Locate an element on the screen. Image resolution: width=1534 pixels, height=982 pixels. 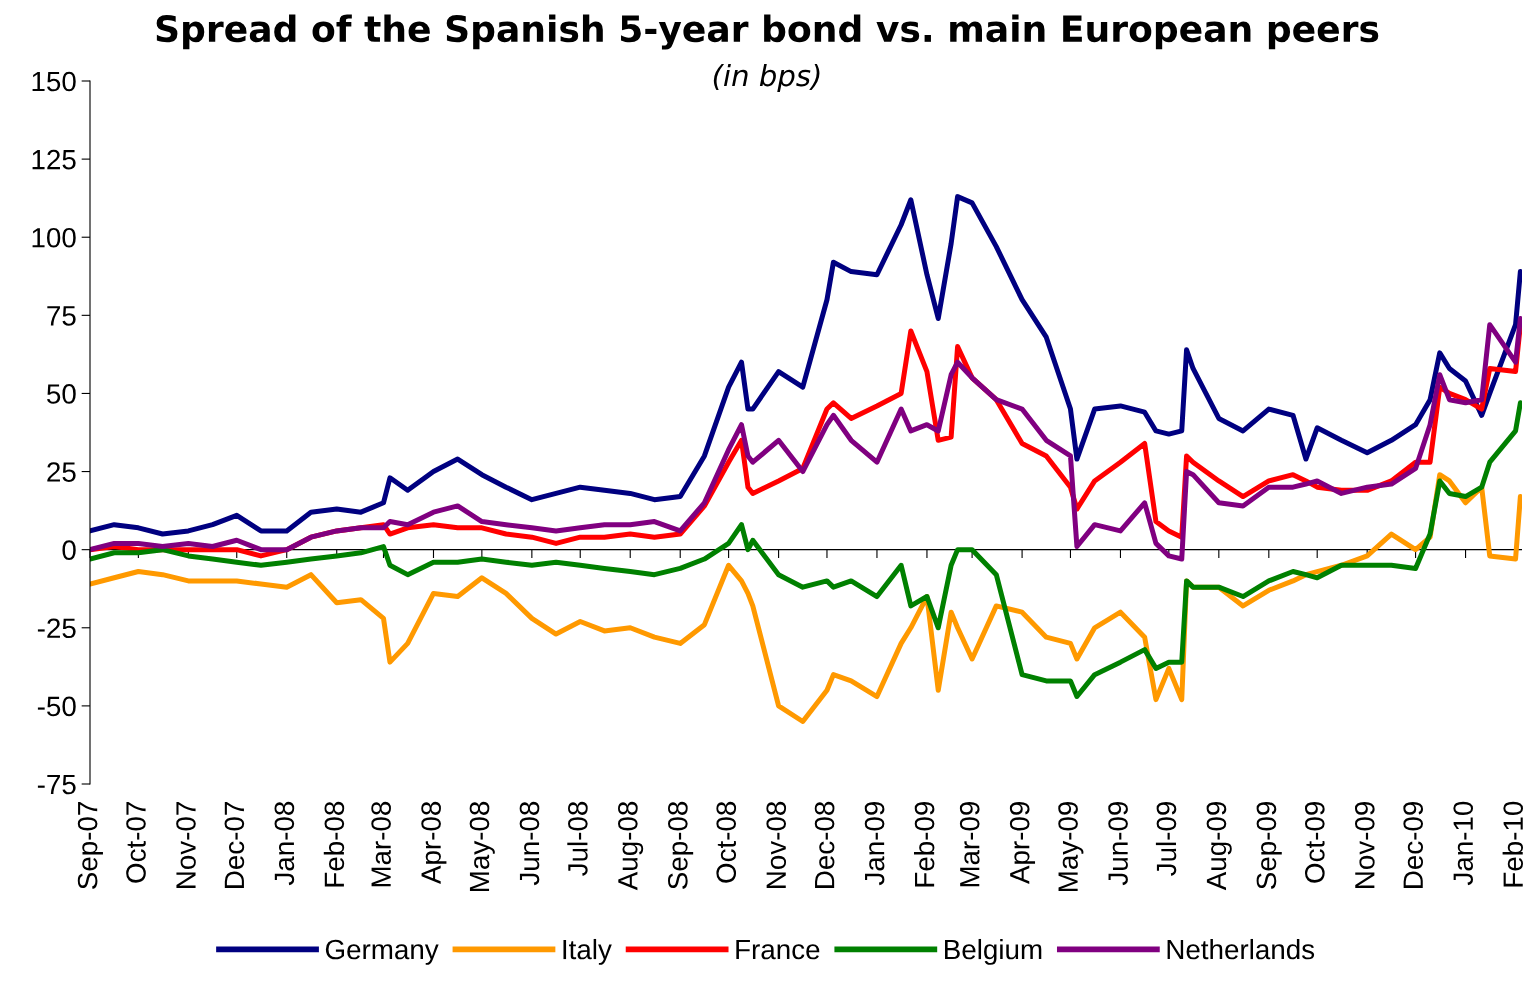
legend-label: Belgium is located at coordinates (993, 951).